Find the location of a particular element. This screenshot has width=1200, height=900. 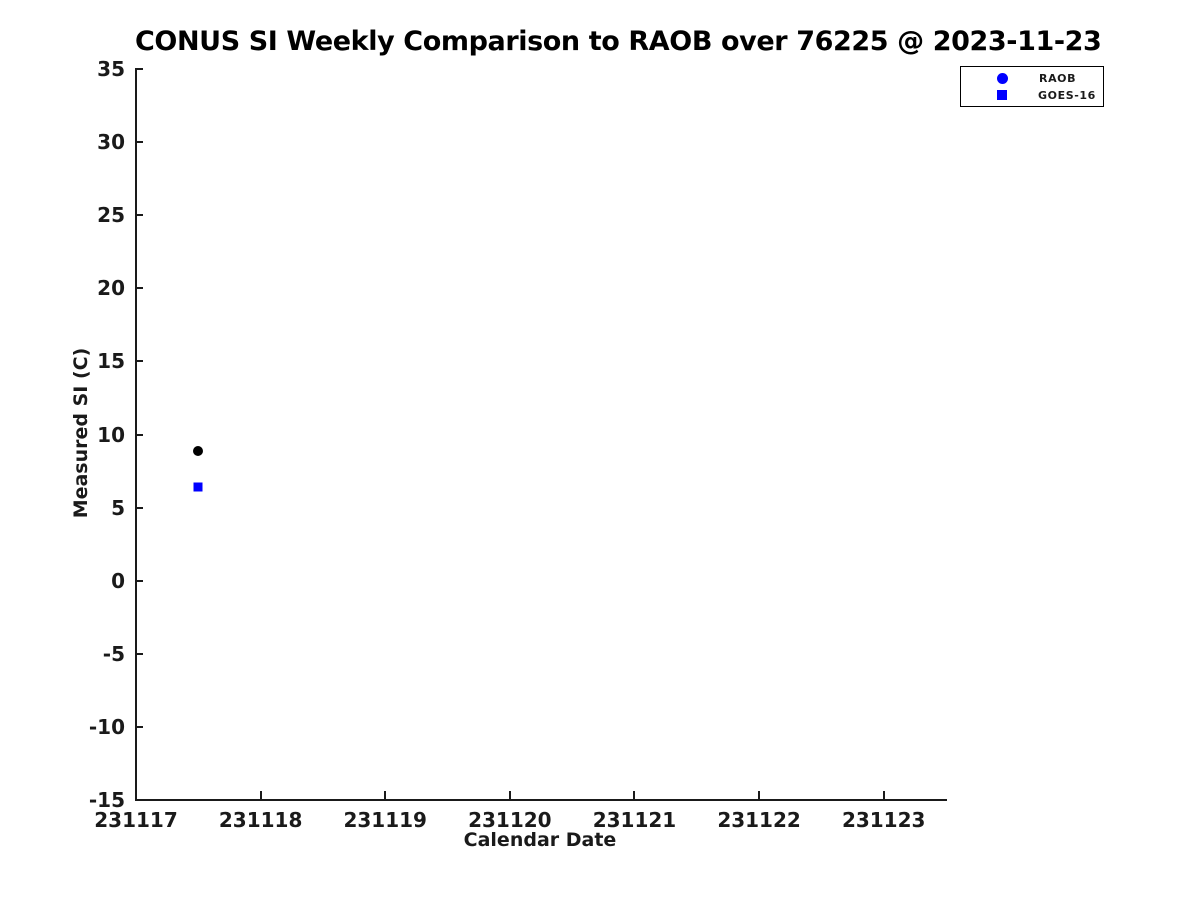

y-tick-label: 25 is located at coordinates (111, 215).